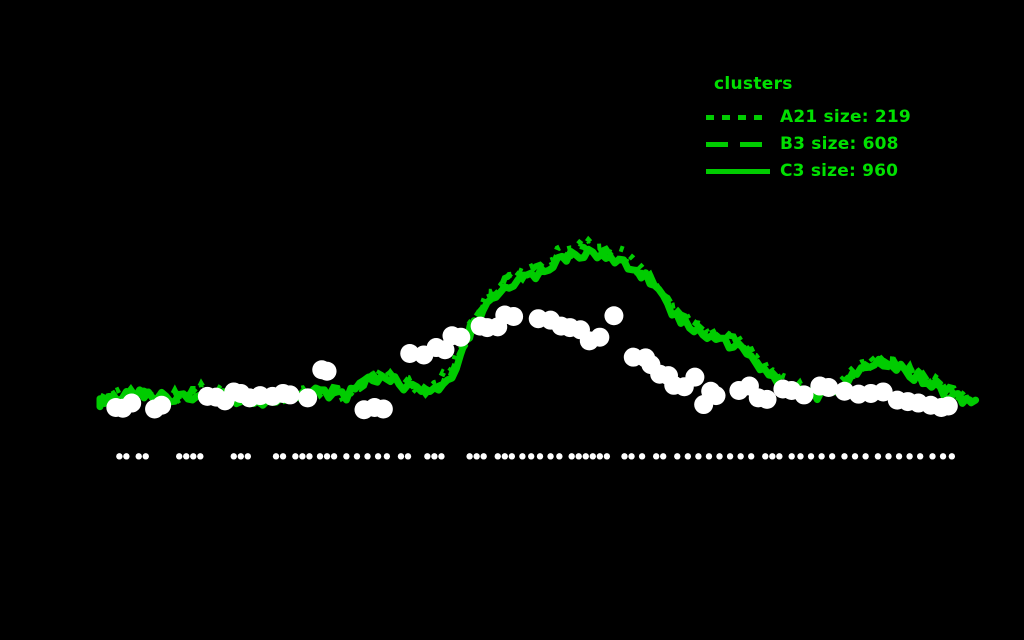 The image size is (1024, 640). What do you see at coordinates (532, 362) in the screenshot?
I see `scatter-markers` at bounding box center [532, 362].